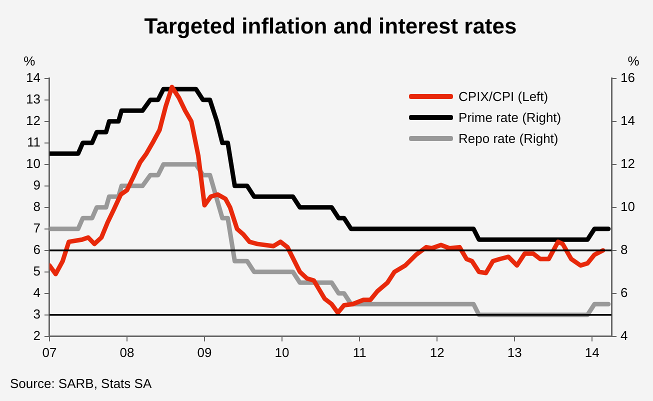  I want to click on y-tick-label: 3, so click(36, 314).